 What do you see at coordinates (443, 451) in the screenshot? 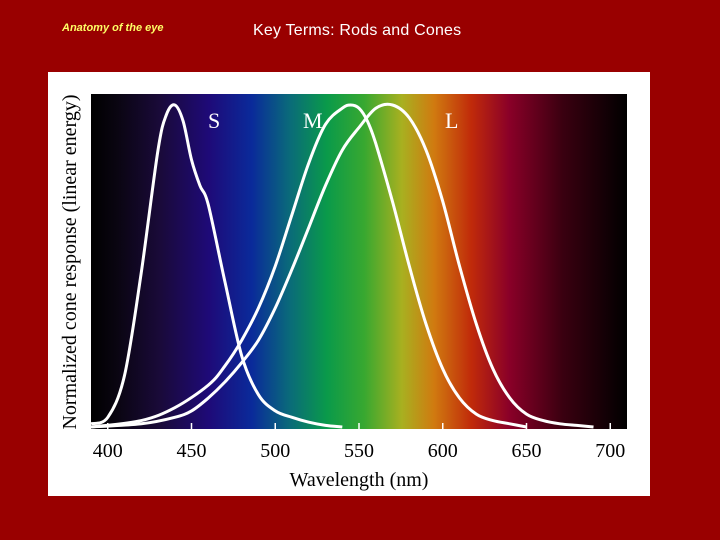
I see `x-tick-label: 600` at bounding box center [443, 451].